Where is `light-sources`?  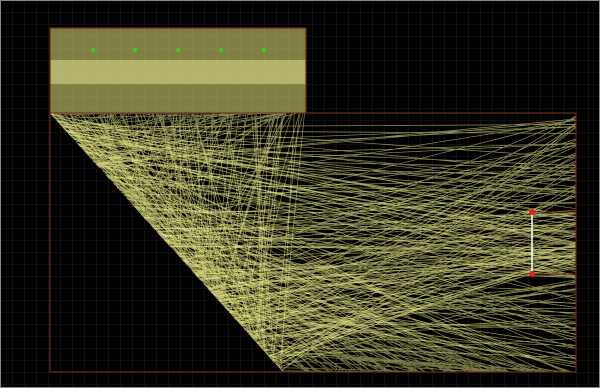
light-sources is located at coordinates (178, 50).